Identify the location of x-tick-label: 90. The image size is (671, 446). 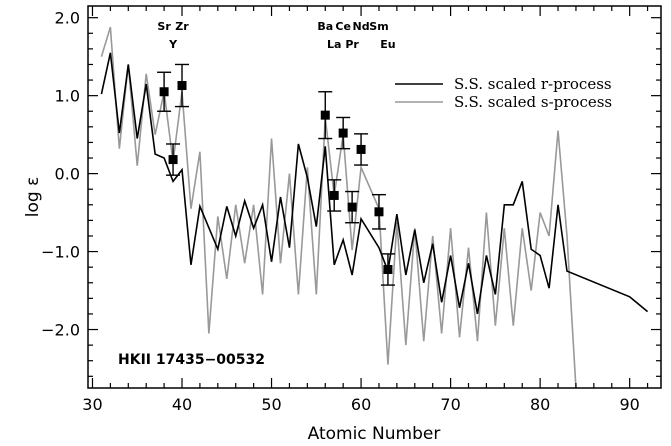
(629, 404).